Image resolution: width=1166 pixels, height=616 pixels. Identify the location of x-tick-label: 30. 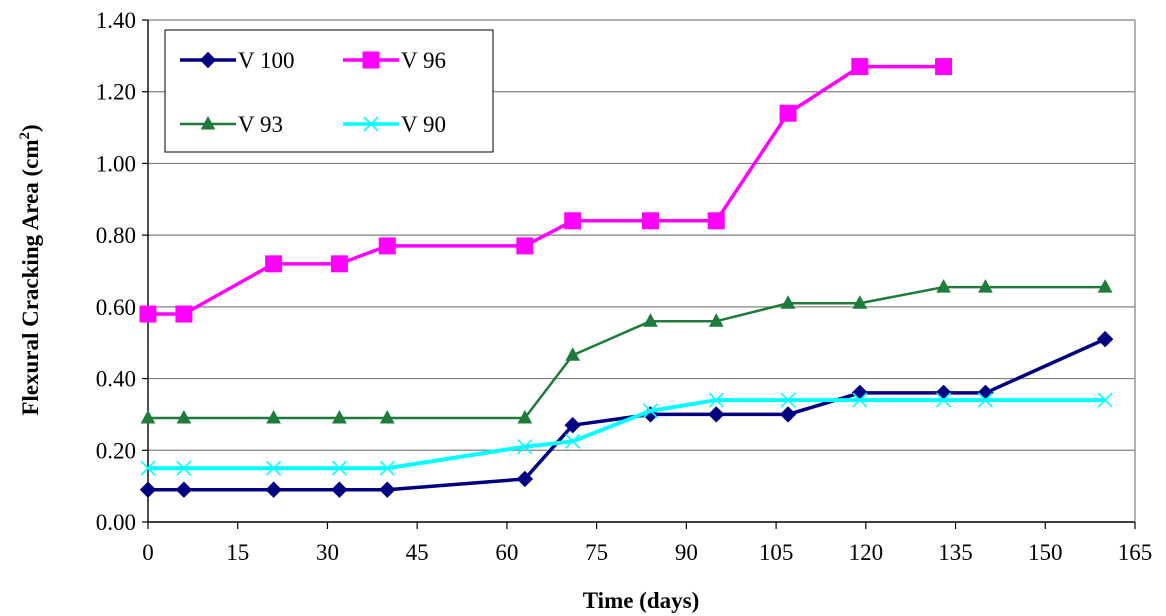
(327, 552).